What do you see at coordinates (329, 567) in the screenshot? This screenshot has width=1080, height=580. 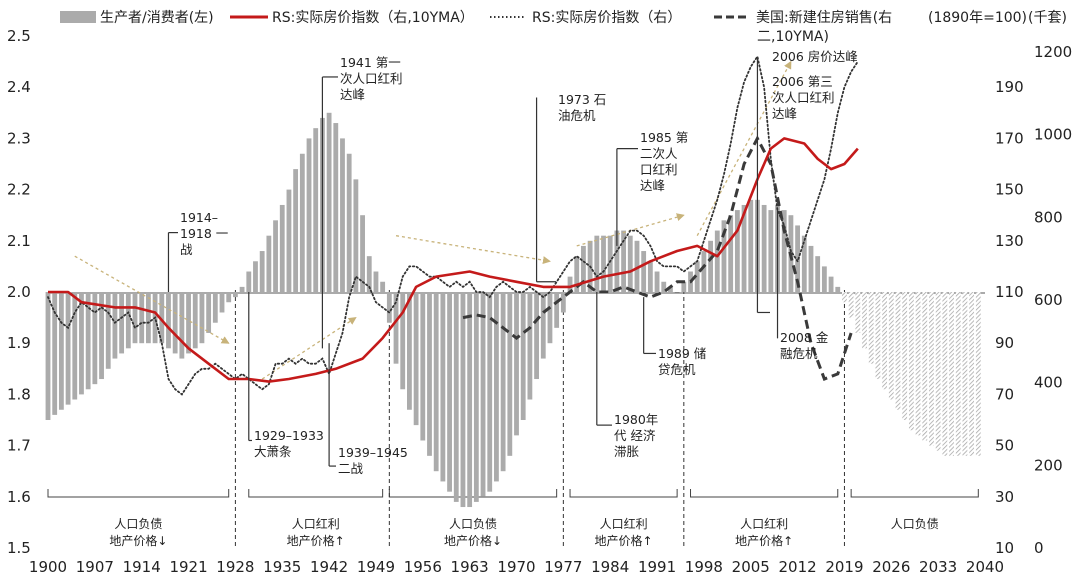 I see `x-tick-label: 1942` at bounding box center [329, 567].